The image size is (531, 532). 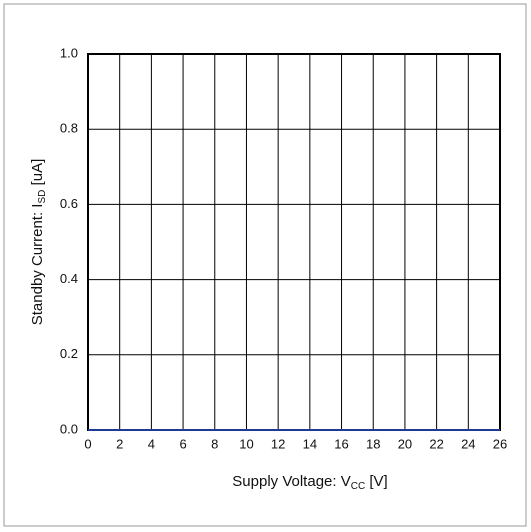 I want to click on x-axis-label-unit: [V], so click(x=376, y=481).